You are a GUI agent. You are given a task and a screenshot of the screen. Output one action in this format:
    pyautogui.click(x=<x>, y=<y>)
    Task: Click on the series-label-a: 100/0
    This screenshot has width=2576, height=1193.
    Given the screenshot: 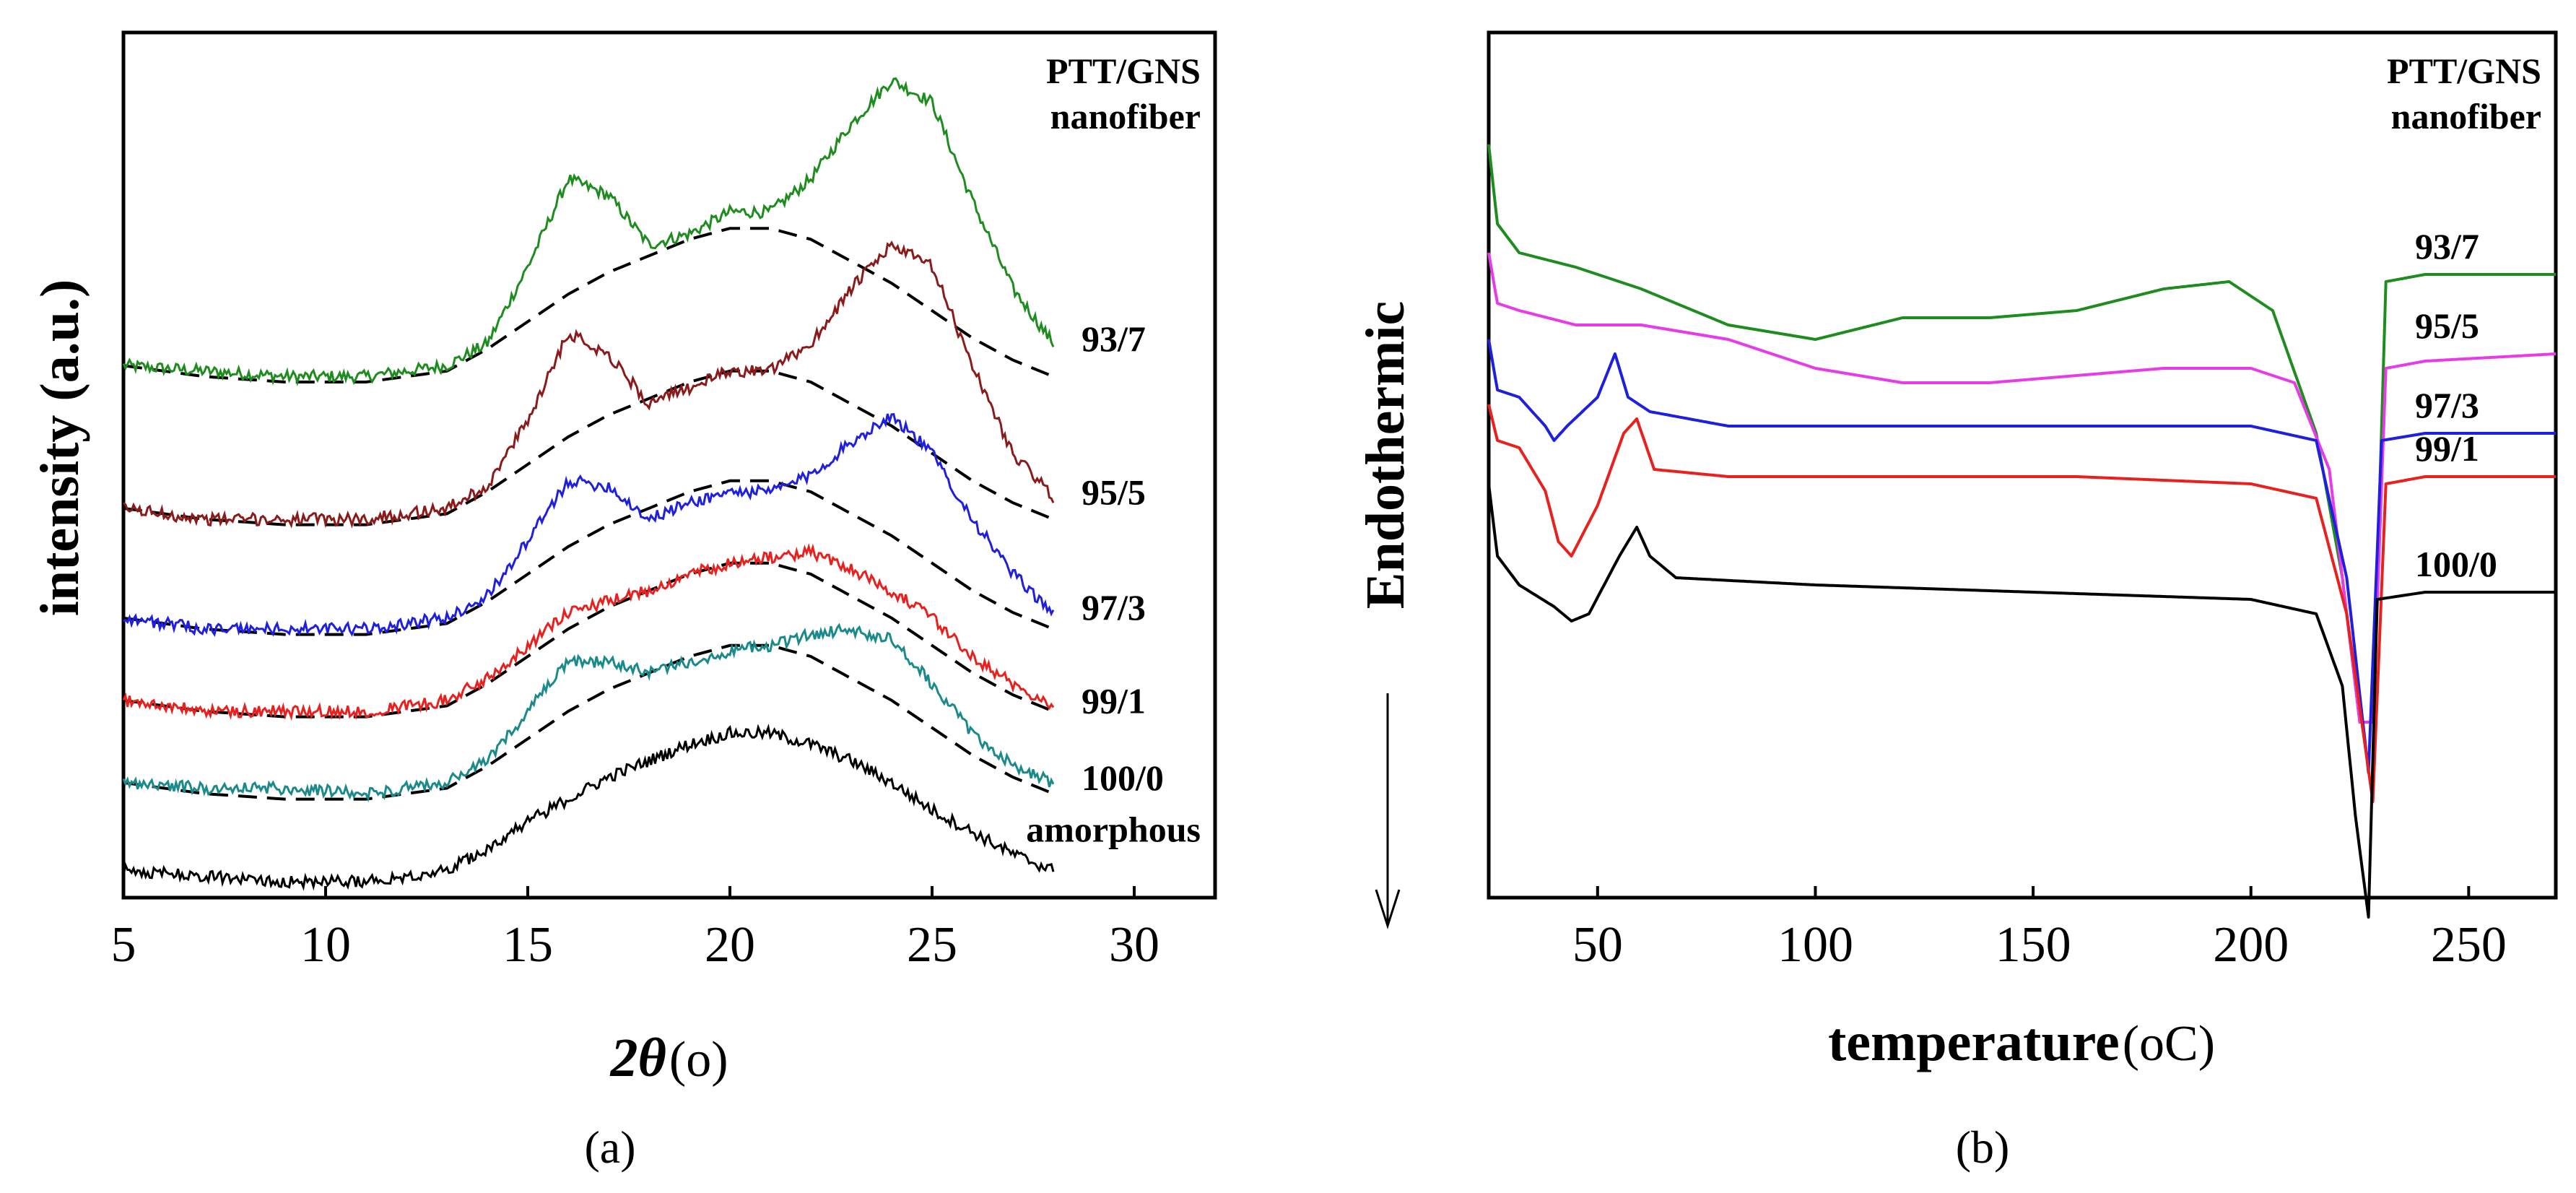 What is the action you would take?
    pyautogui.click(x=1123, y=778)
    